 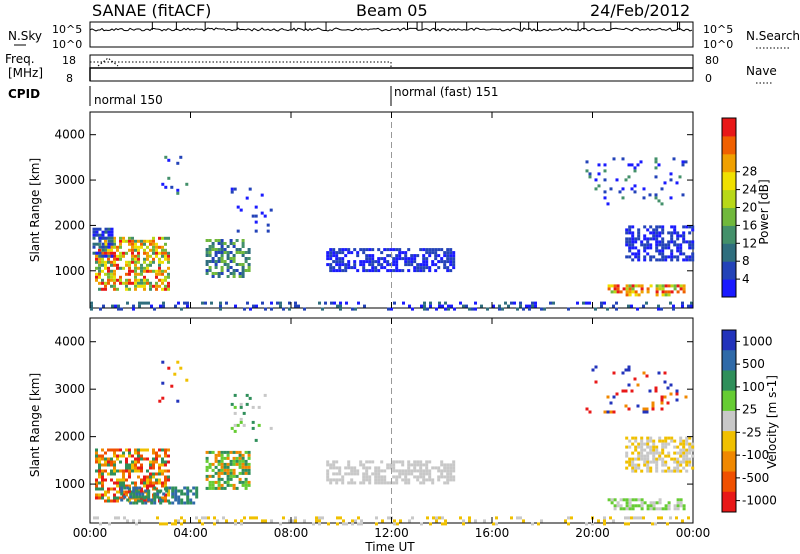 I want to click on freq-tick-high: 18, so click(x=69, y=60).